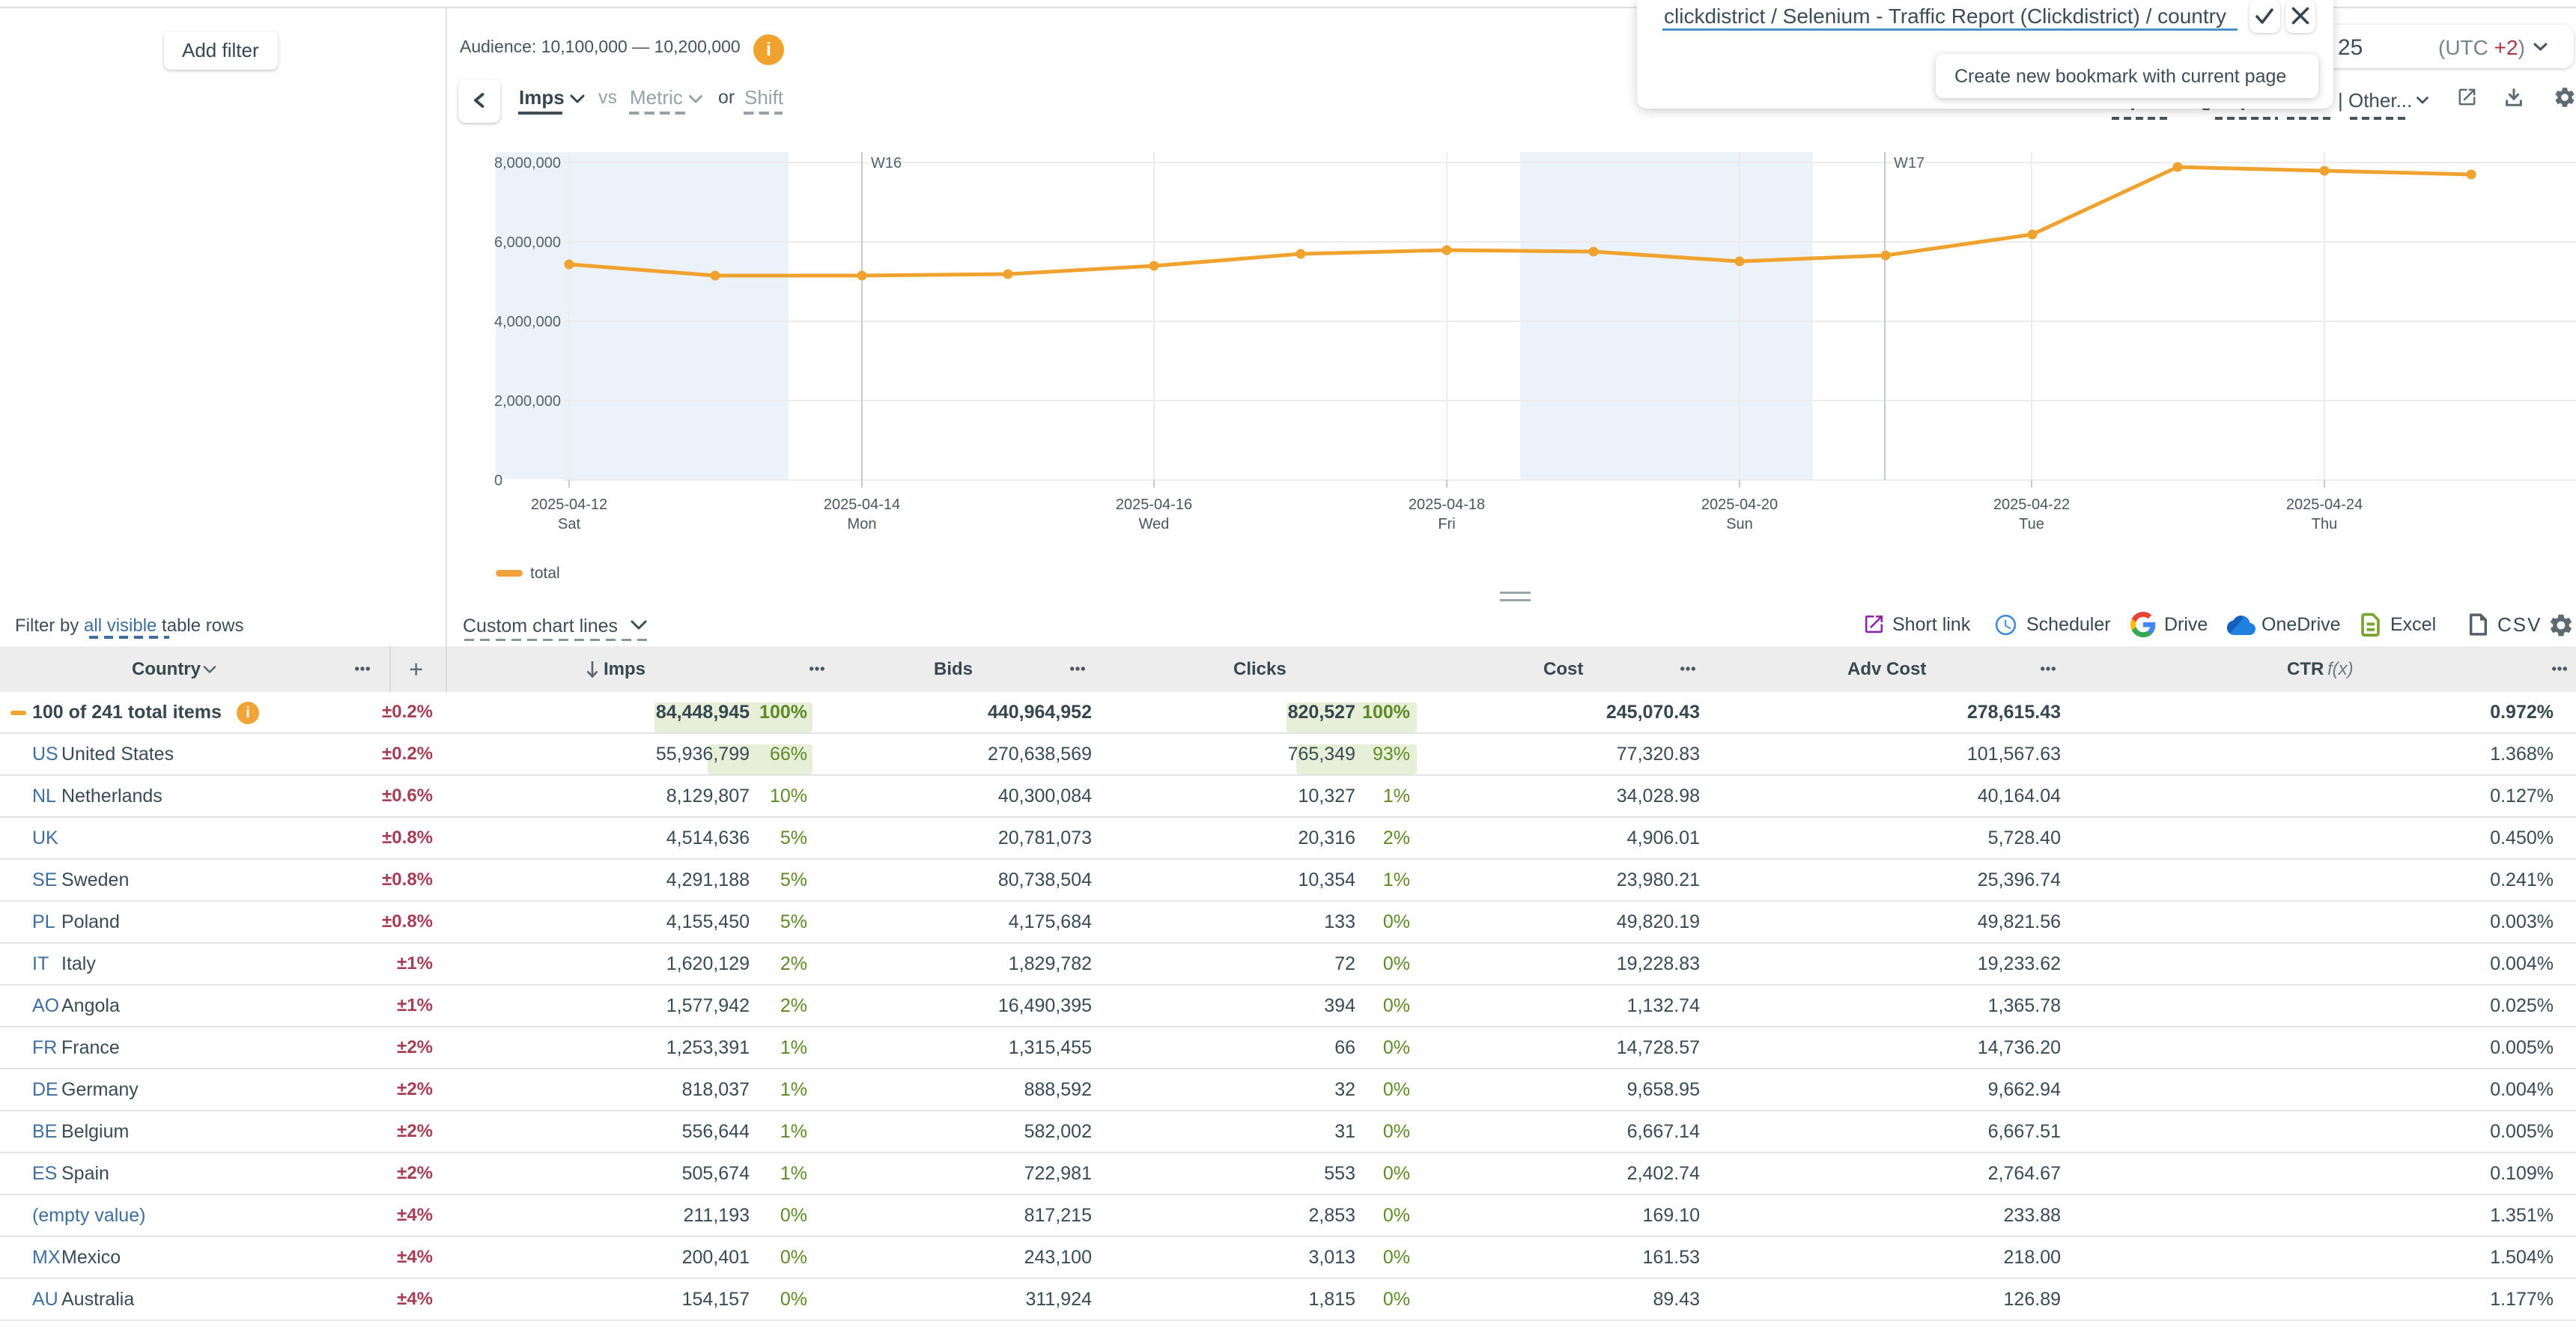  I want to click on svg-text: 8,000,000, so click(527, 163).